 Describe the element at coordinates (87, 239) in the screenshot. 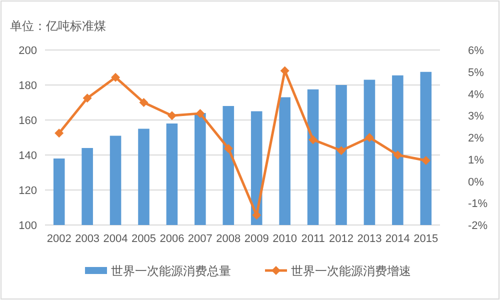

I see `x-tick-label: 2003` at that location.